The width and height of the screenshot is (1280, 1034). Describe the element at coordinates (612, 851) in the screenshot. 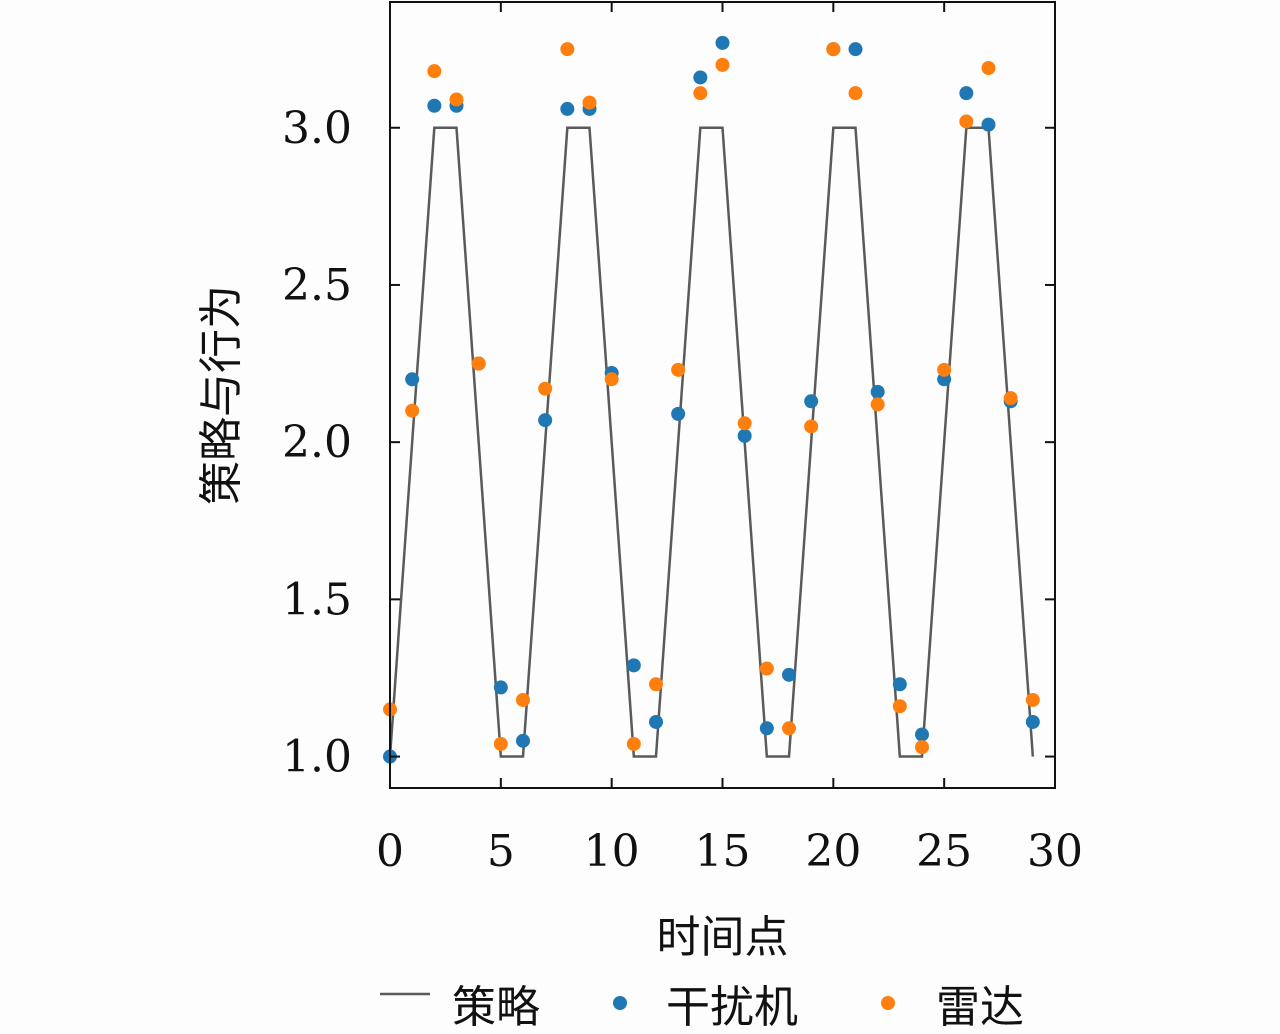

I see `x-tick-label: 10` at that location.